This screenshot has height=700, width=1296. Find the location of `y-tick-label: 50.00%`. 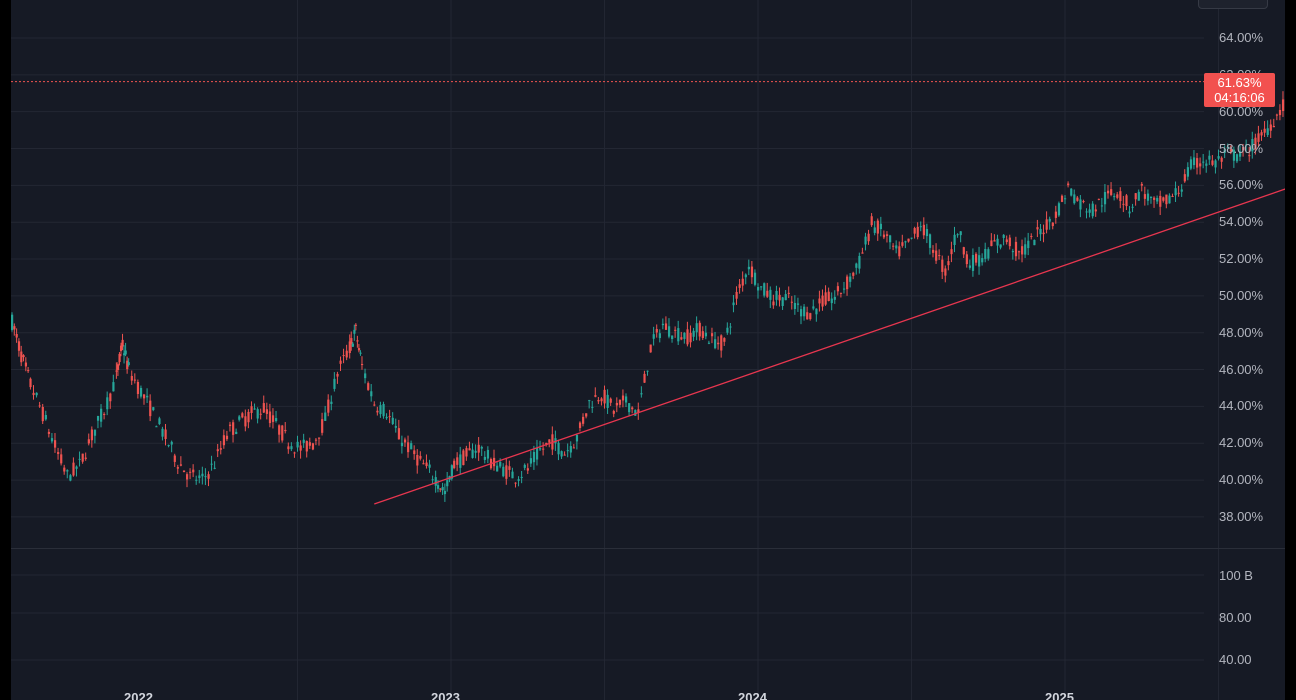

y-tick-label: 50.00% is located at coordinates (1241, 295).